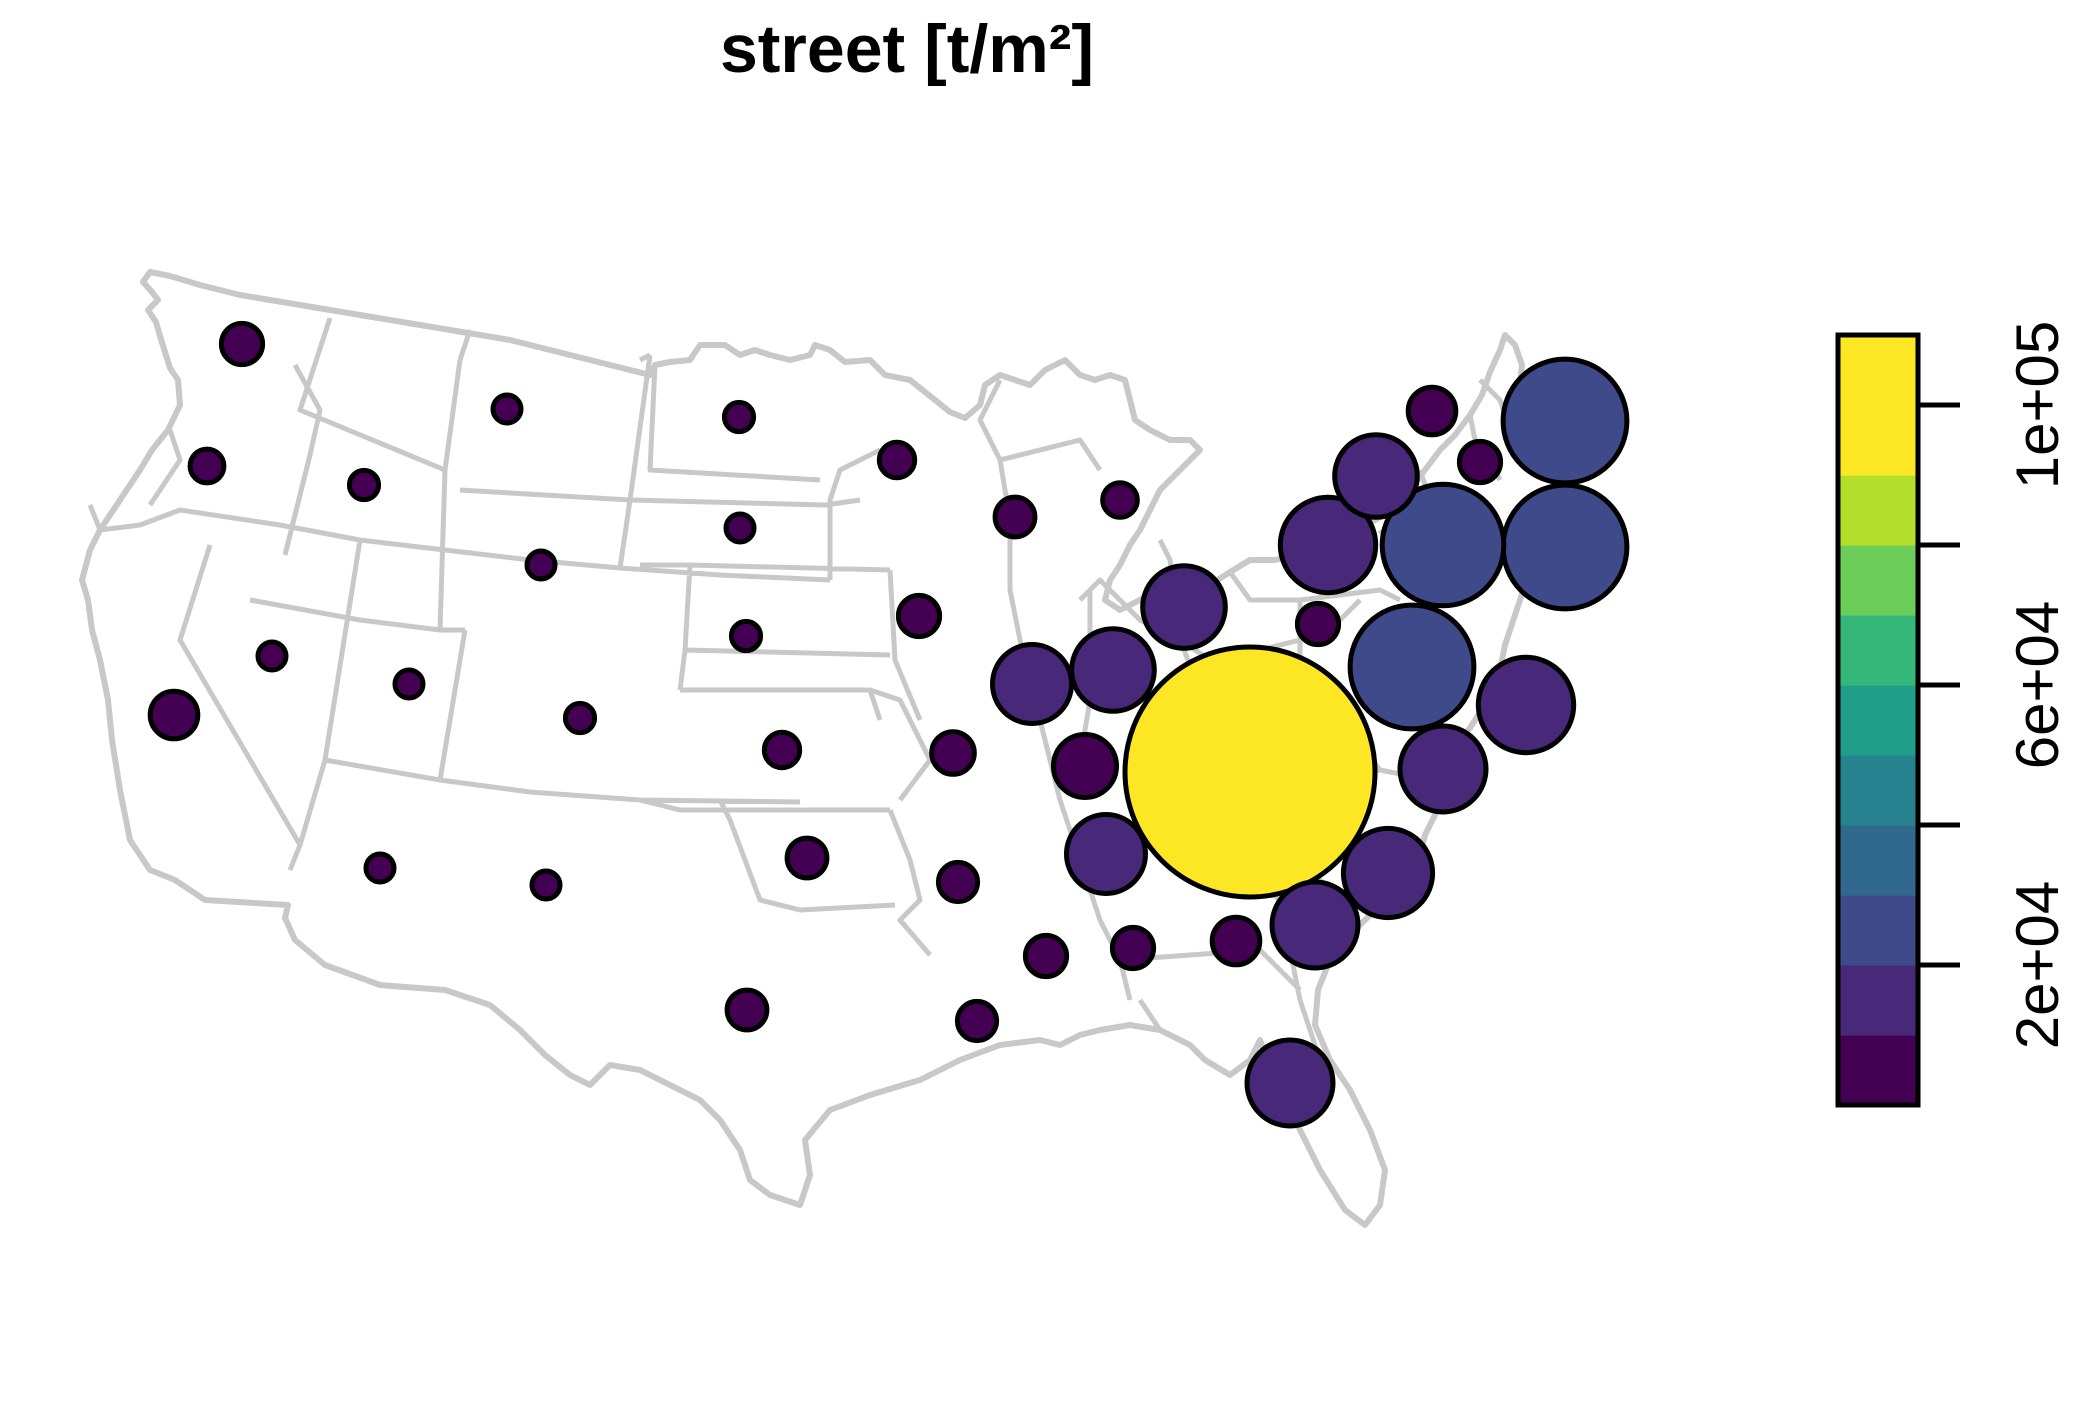 The width and height of the screenshot is (2078, 1417). What do you see at coordinates (1236, 941) in the screenshot?
I see `bubble-georgia` at bounding box center [1236, 941].